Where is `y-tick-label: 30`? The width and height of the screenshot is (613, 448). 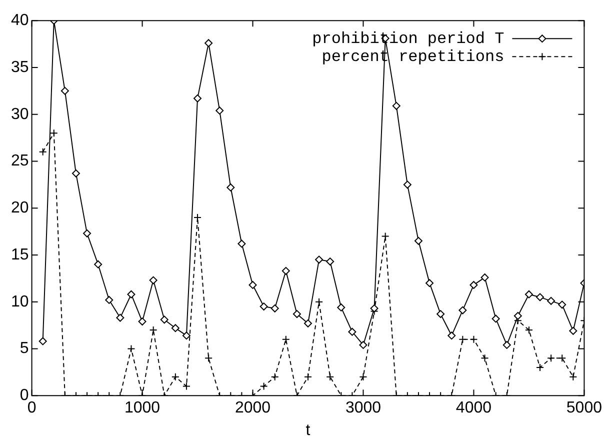
y-tick-label: 30 is located at coordinates (20, 114).